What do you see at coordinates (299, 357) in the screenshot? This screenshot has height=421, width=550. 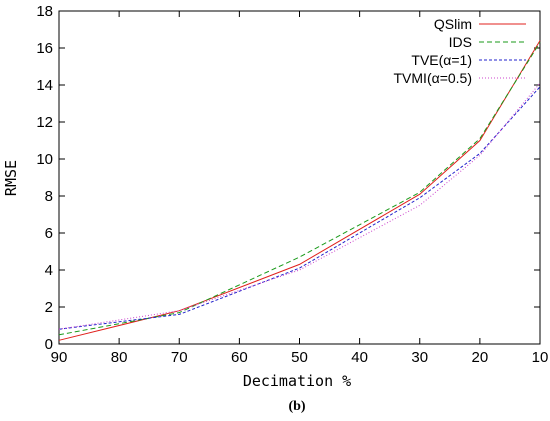 I see `x-tick-label: 50` at bounding box center [299, 357].